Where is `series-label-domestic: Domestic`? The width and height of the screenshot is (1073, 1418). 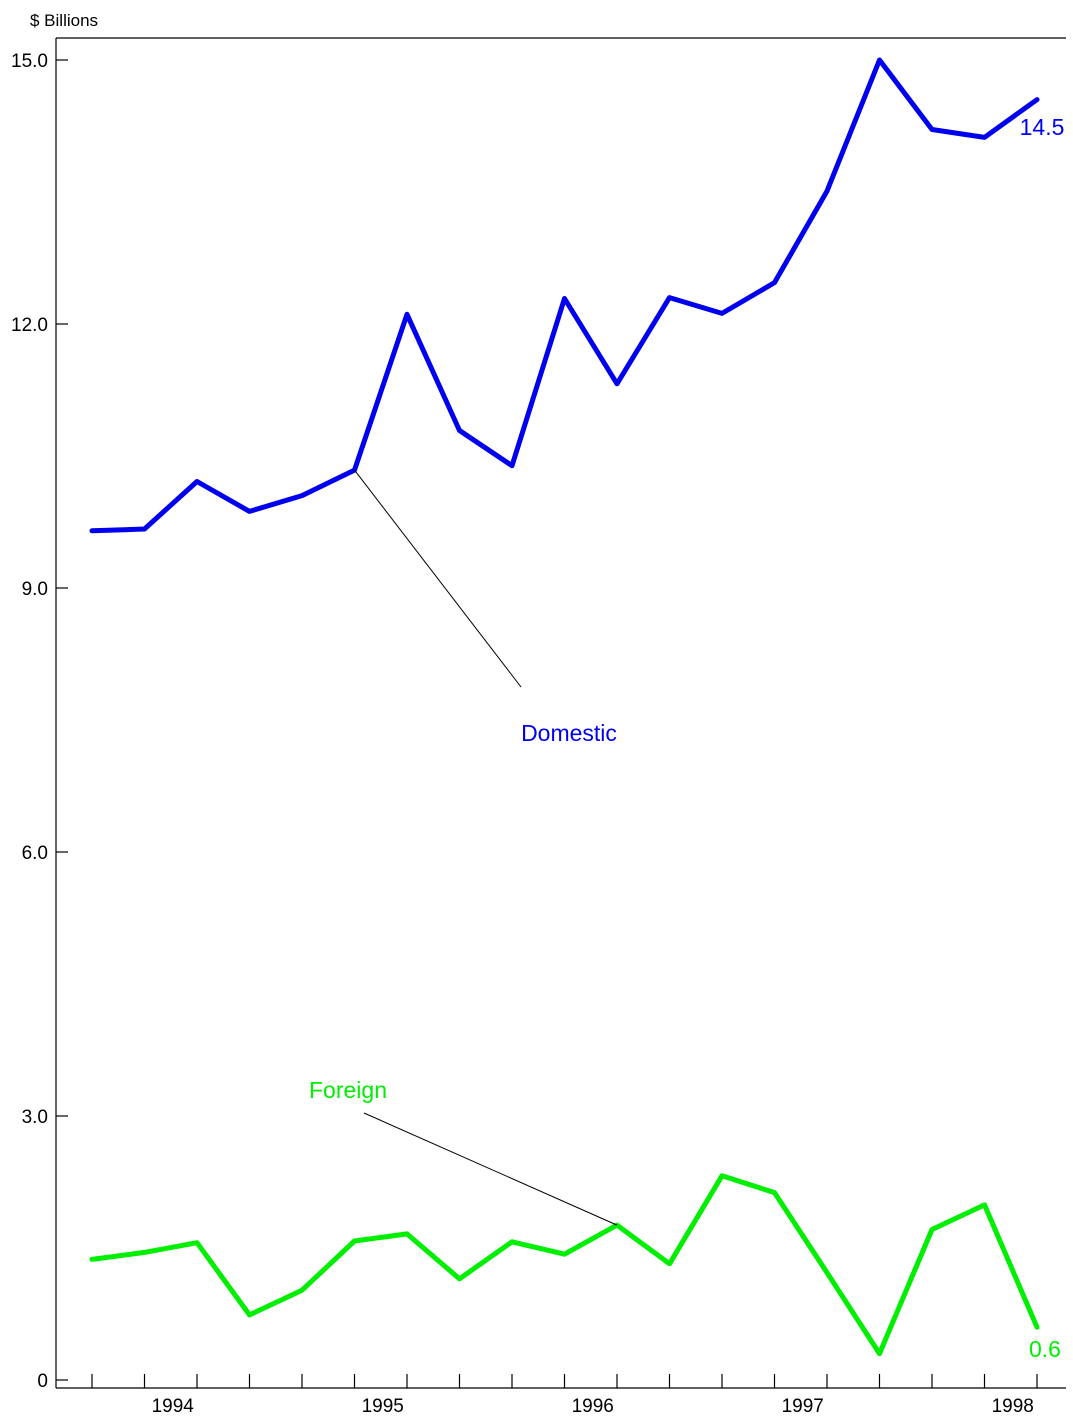
series-label-domestic: Domestic is located at coordinates (569, 733).